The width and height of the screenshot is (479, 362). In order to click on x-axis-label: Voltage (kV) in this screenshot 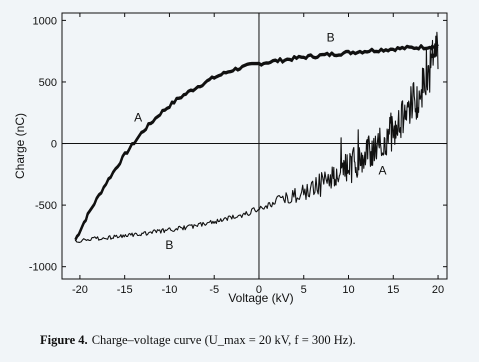, I will do `click(260, 298)`.